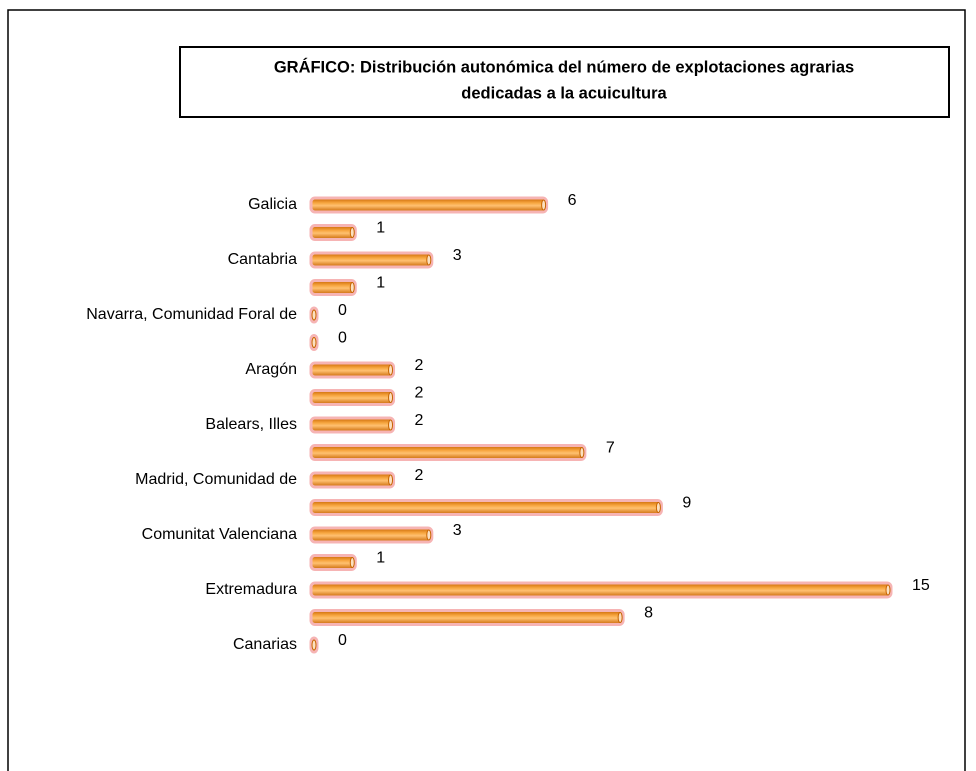 This screenshot has height=771, width=976. I want to click on value-label: 6, so click(572, 200).